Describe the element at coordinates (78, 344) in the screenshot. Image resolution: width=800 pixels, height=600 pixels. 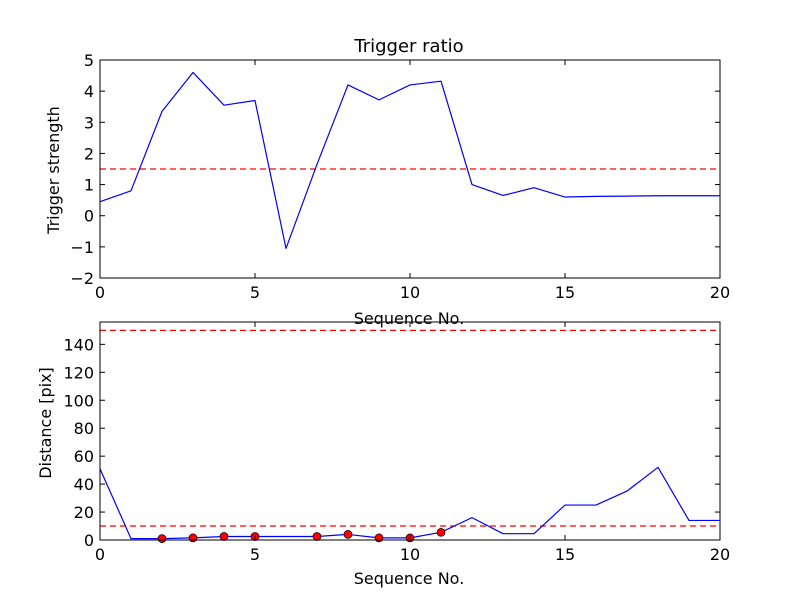
I see `bottom-y-tick-label: 140` at that location.